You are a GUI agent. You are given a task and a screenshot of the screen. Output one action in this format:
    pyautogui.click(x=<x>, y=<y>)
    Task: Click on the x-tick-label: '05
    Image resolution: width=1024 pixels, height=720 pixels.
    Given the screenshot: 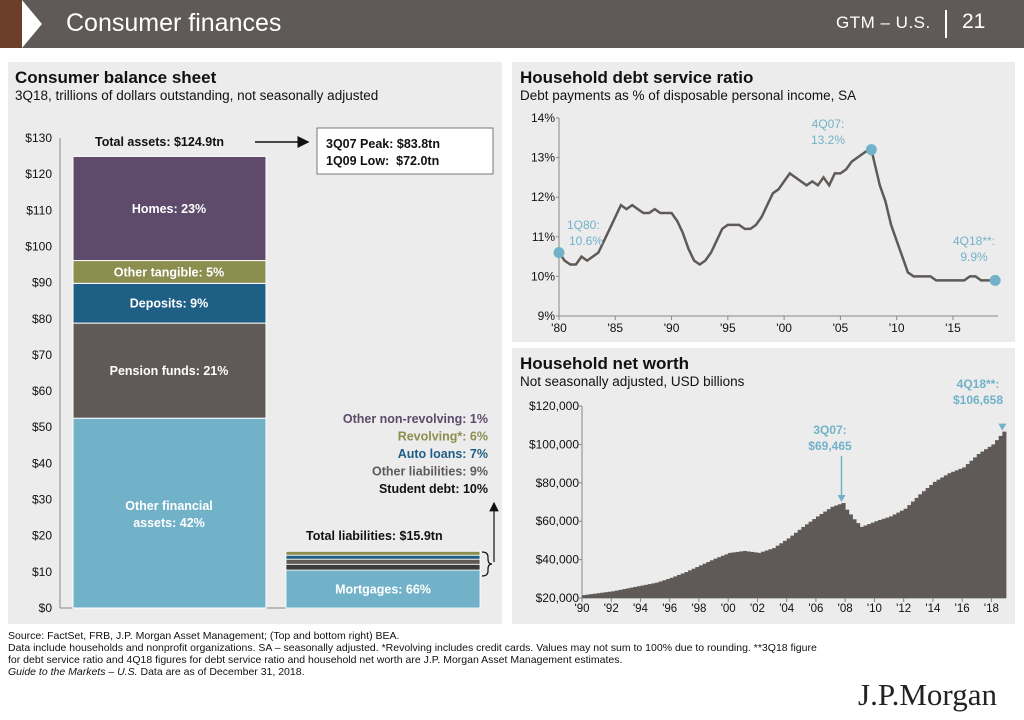 What is the action you would take?
    pyautogui.click(x=841, y=328)
    